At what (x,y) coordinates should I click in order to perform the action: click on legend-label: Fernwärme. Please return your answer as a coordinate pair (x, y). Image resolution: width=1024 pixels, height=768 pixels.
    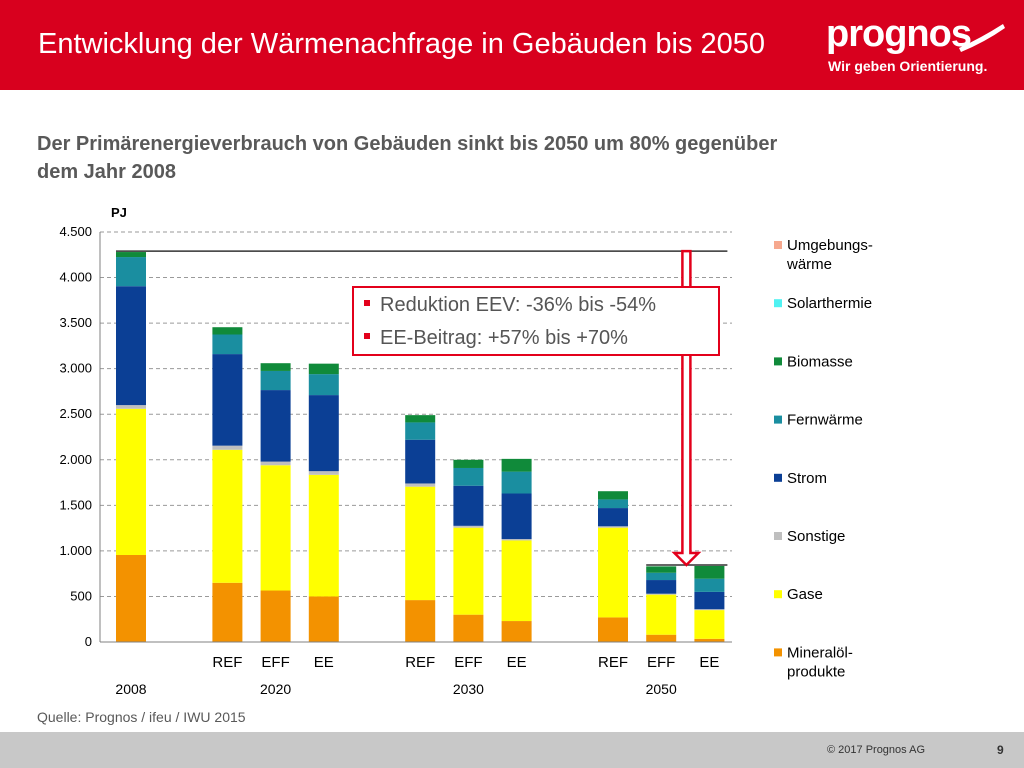
    Looking at the image, I should click on (825, 420).